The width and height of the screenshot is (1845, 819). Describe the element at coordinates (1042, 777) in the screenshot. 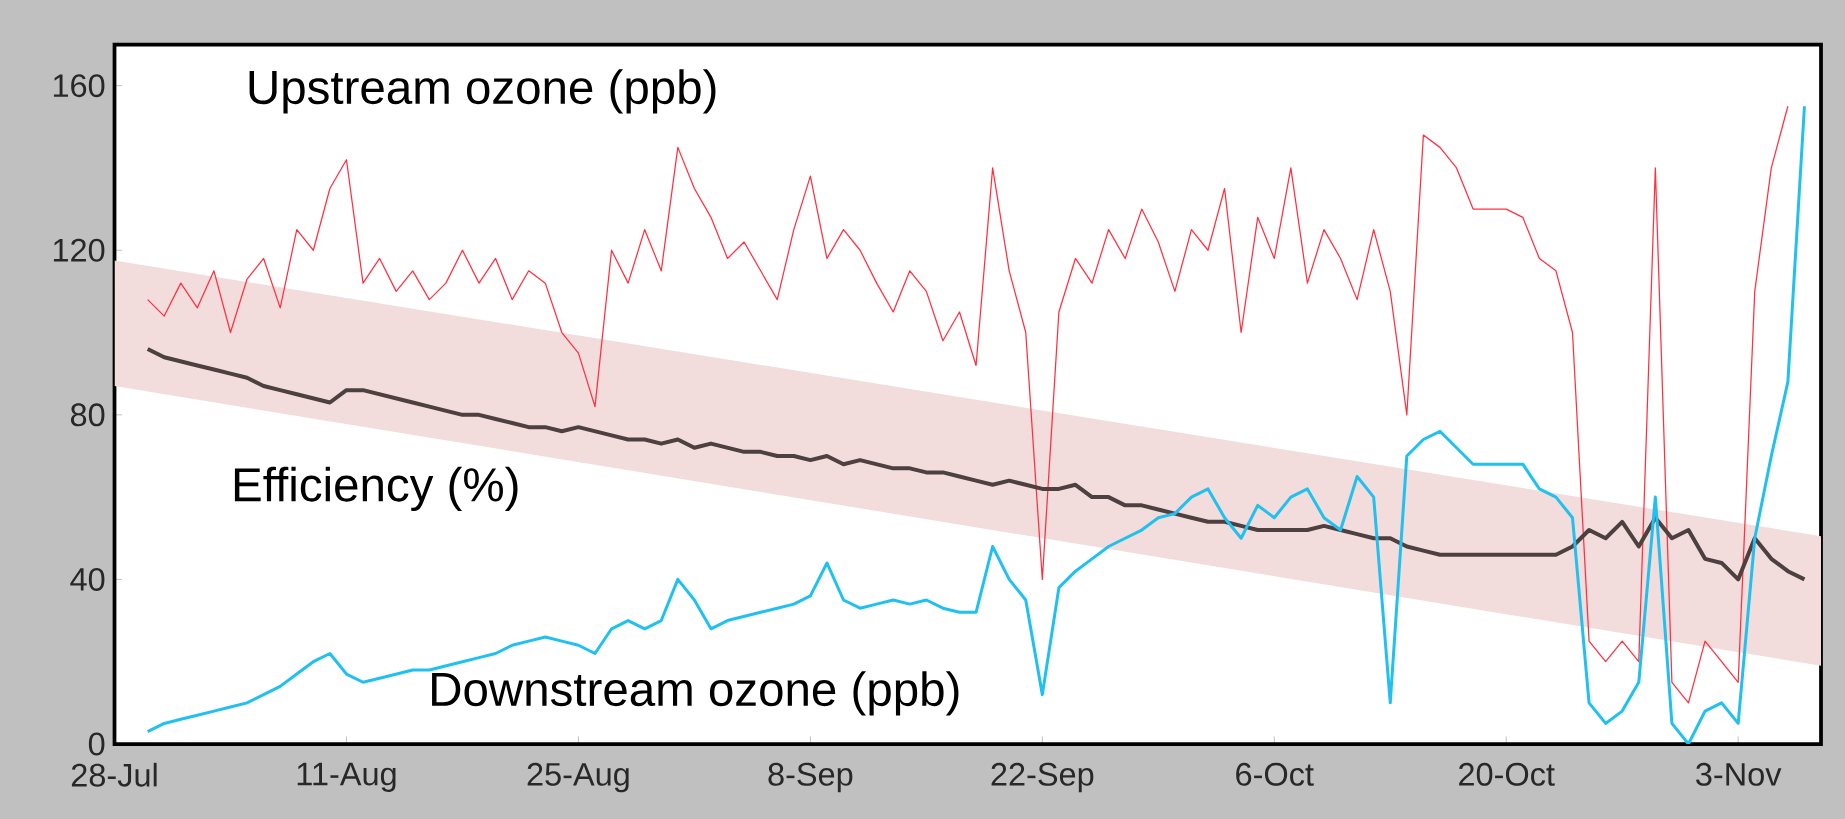

I see `x-tick-label: 22-Sep` at that location.